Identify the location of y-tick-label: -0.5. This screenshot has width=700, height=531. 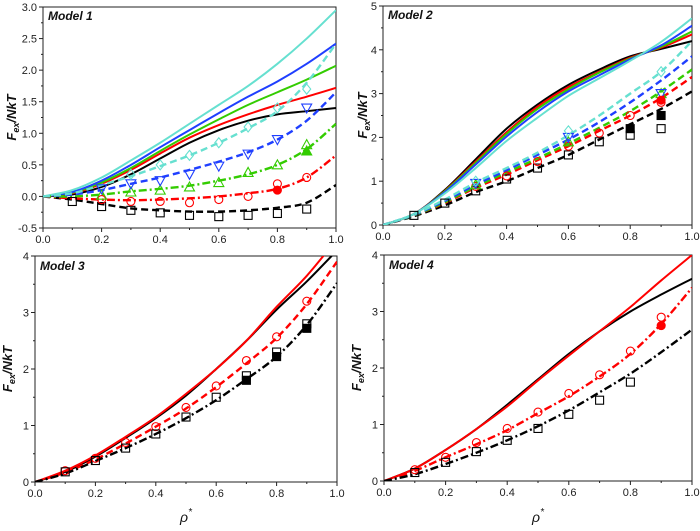
(27, 229).